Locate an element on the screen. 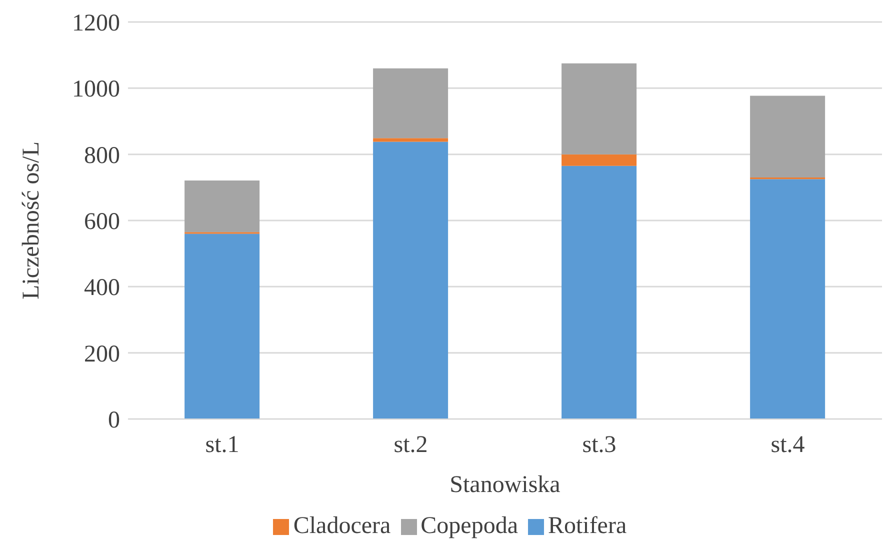  x-tick-label: st.1 is located at coordinates (222, 445).